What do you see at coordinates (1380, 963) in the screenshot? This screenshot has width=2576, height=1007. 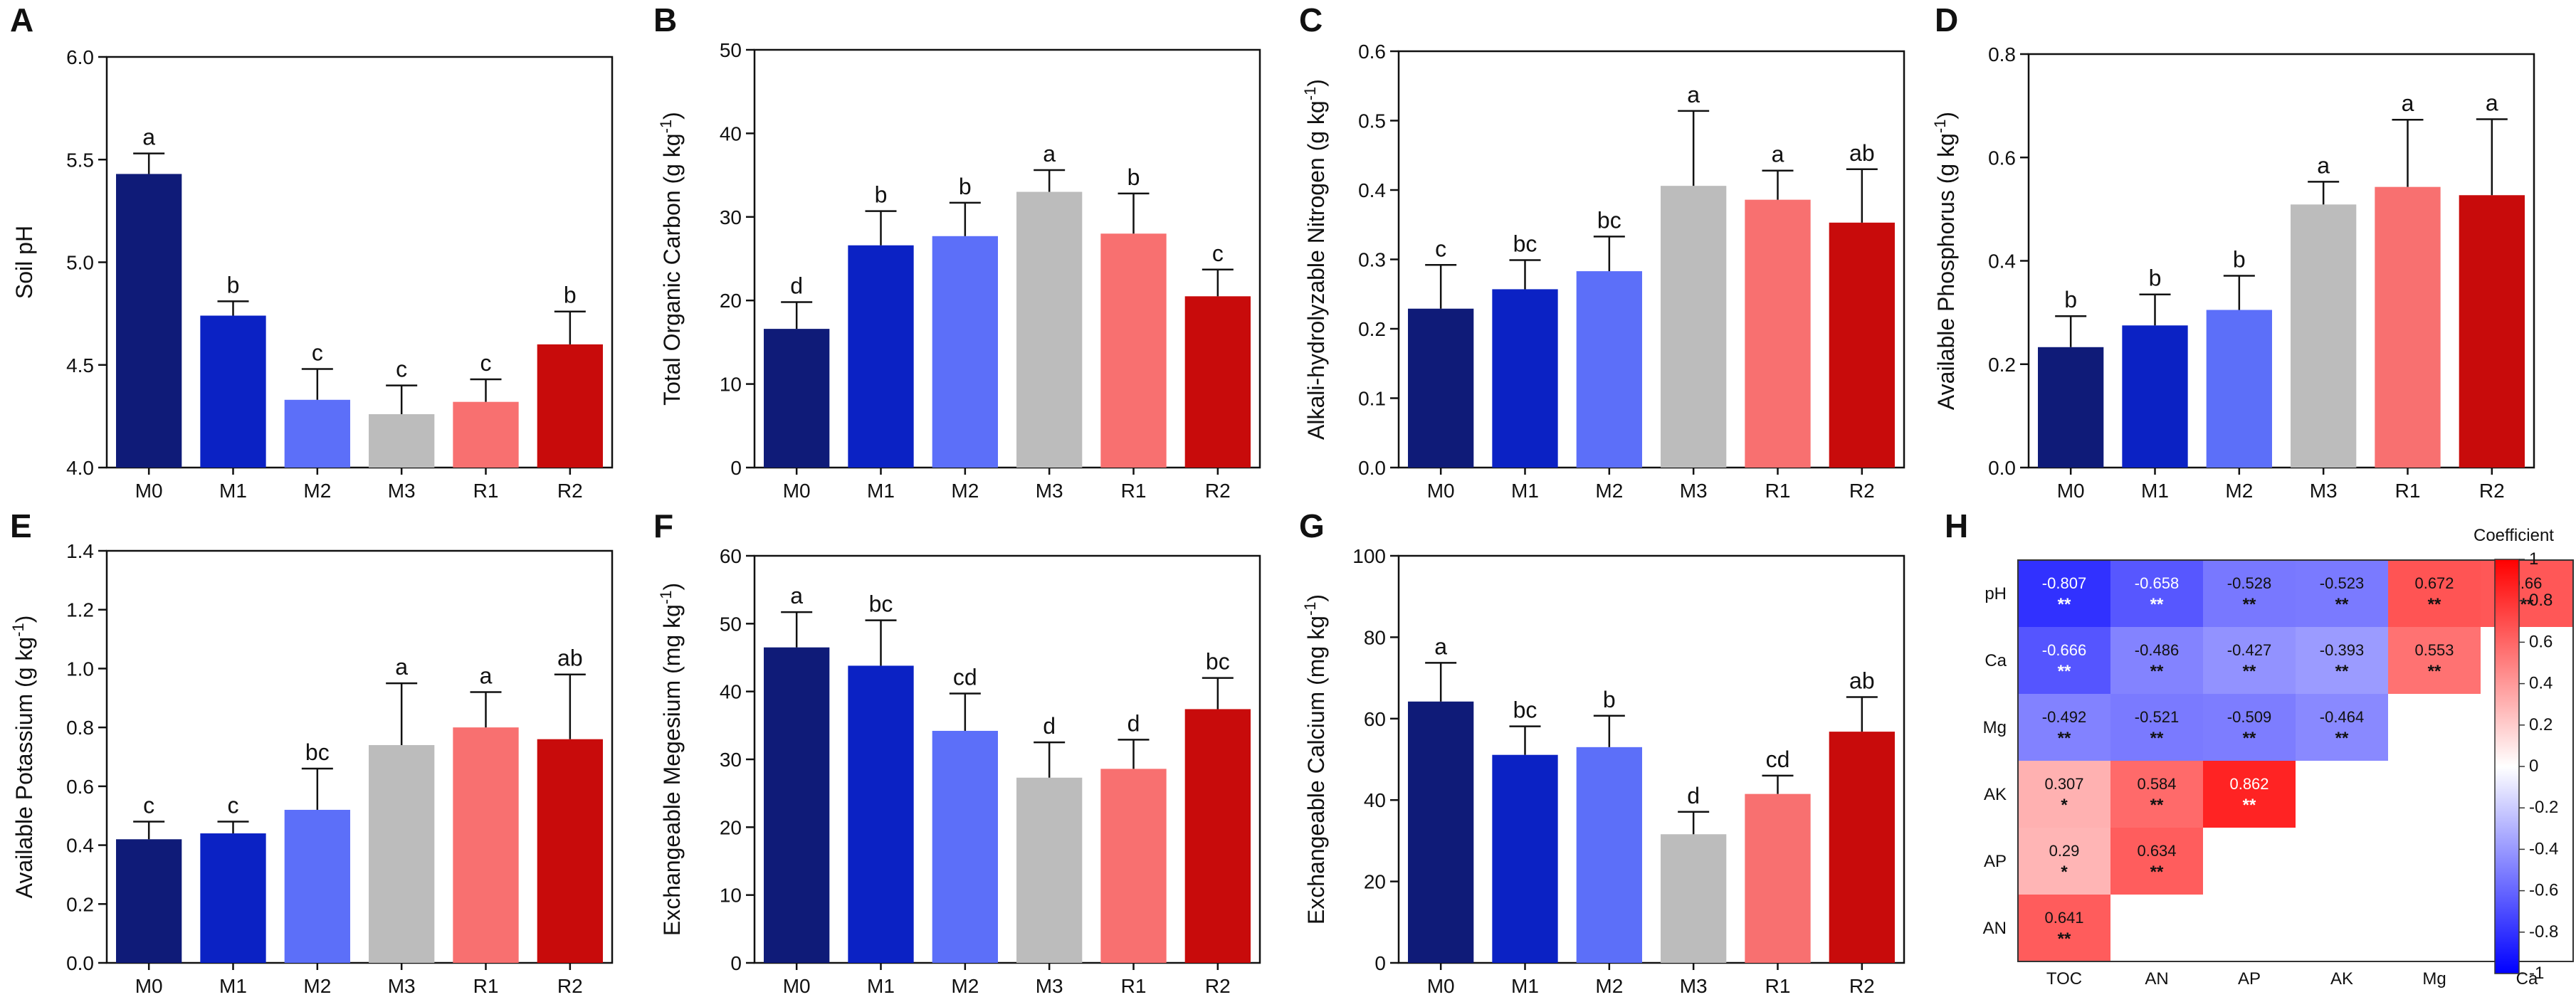 I see `y-tick-label: 0` at bounding box center [1380, 963].